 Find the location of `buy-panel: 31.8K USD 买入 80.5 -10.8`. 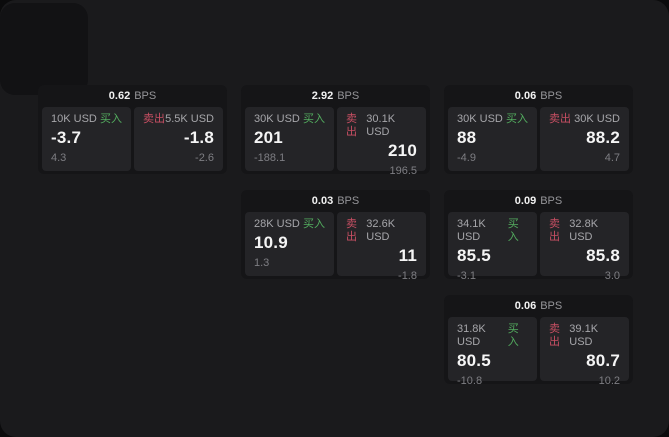

buy-panel: 31.8K USD 买入 80.5 -10.8 is located at coordinates (492, 352).